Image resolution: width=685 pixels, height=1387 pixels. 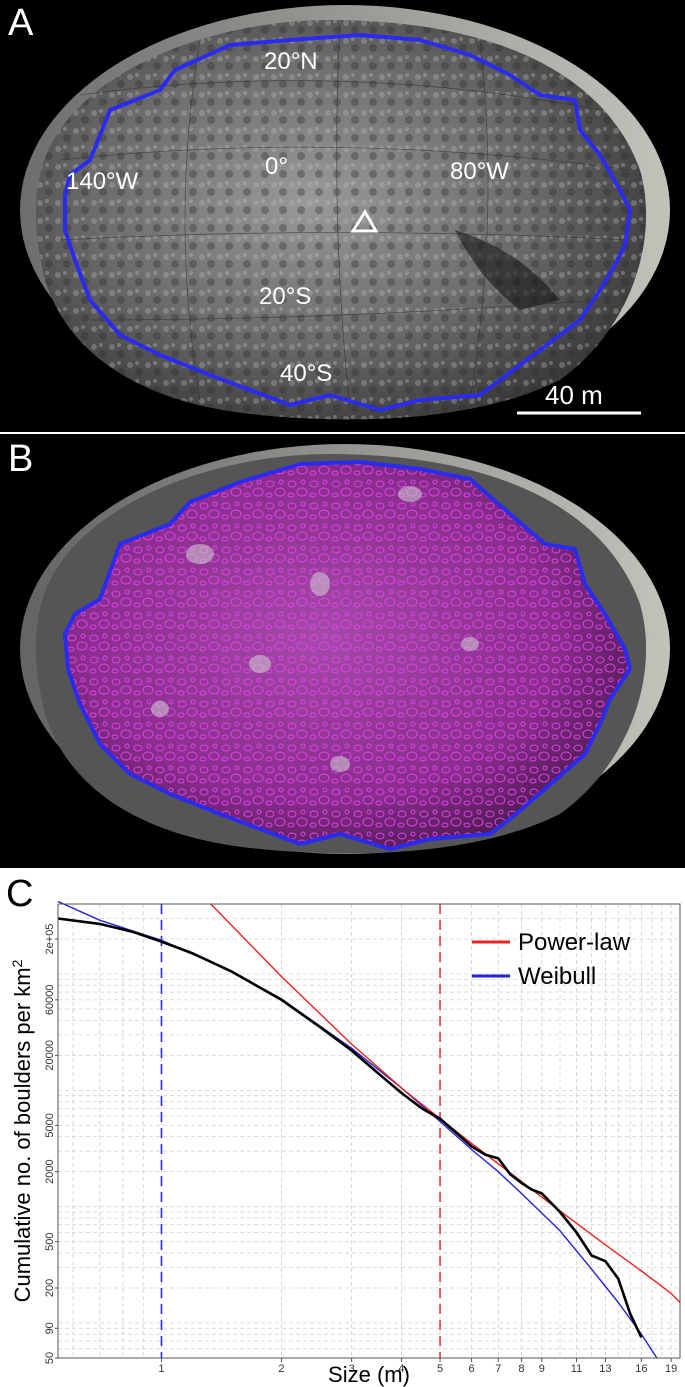 I want to click on y-tick-label: 5000, so click(x=50, y=1125).